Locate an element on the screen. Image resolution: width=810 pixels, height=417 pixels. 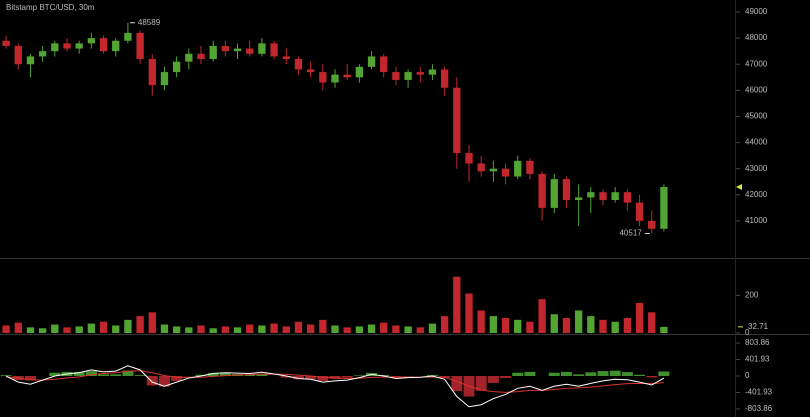
y-tick-label: 46000 is located at coordinates (756, 89).